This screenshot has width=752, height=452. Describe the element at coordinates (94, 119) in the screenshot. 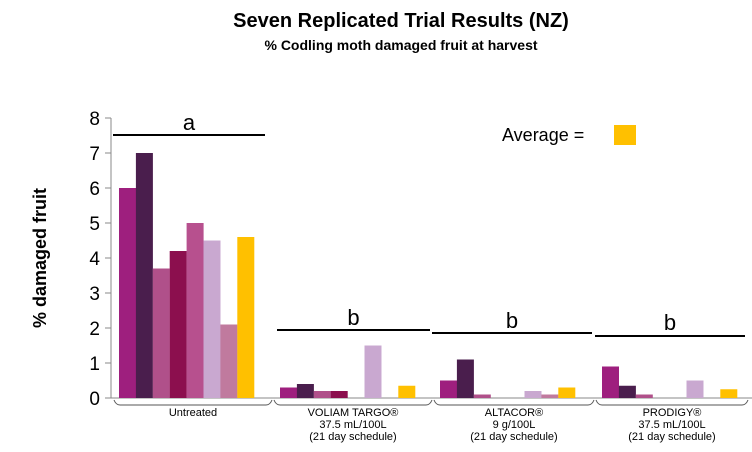

I see `y-tick-label: 8` at that location.